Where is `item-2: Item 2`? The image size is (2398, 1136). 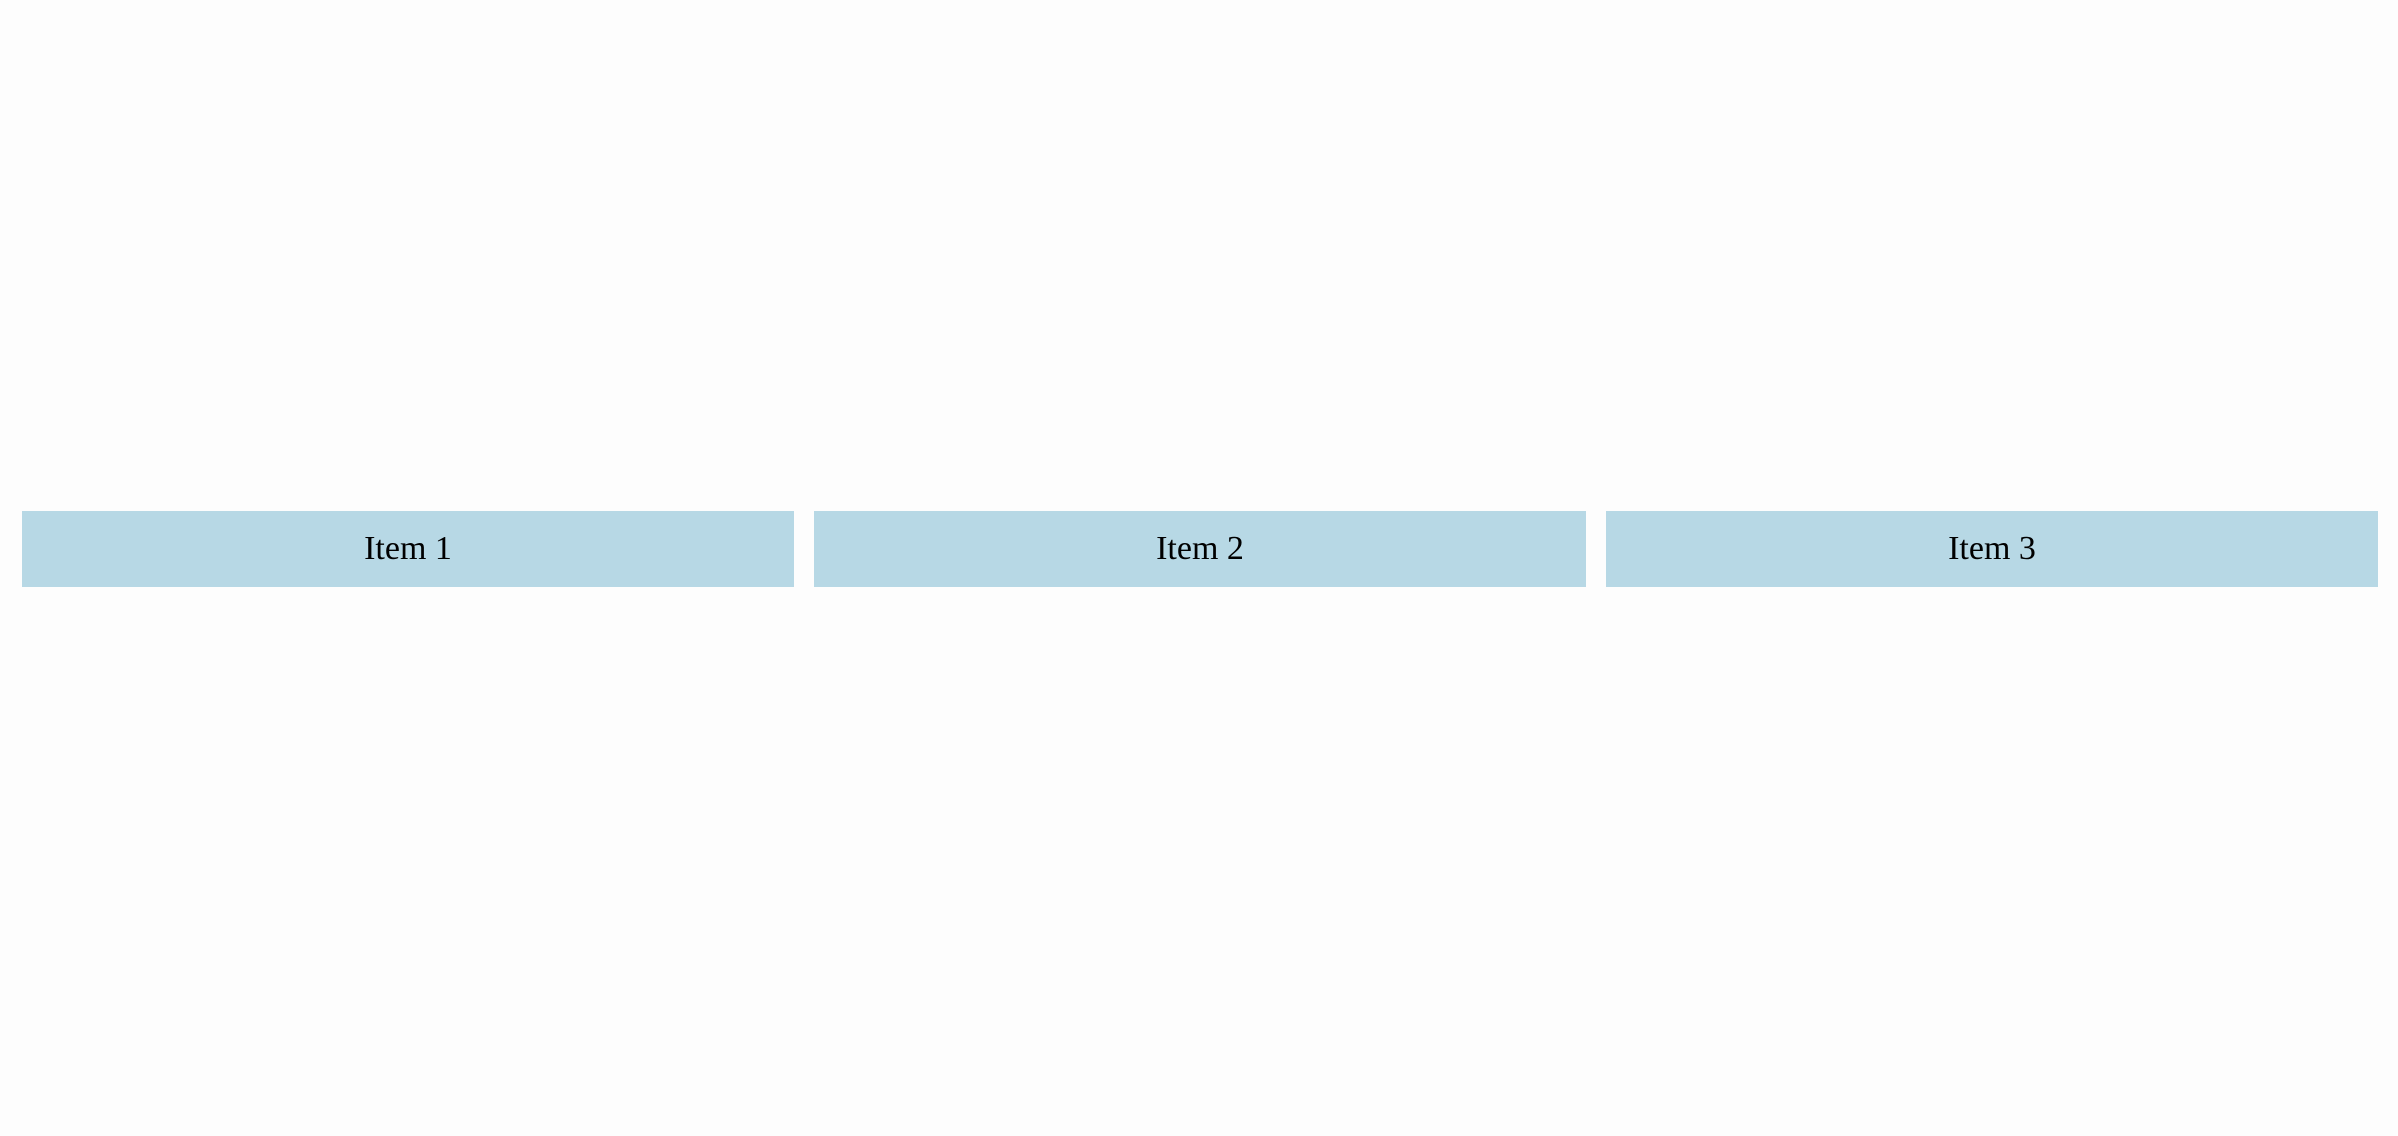
item-2: Item 2 is located at coordinates (1200, 549).